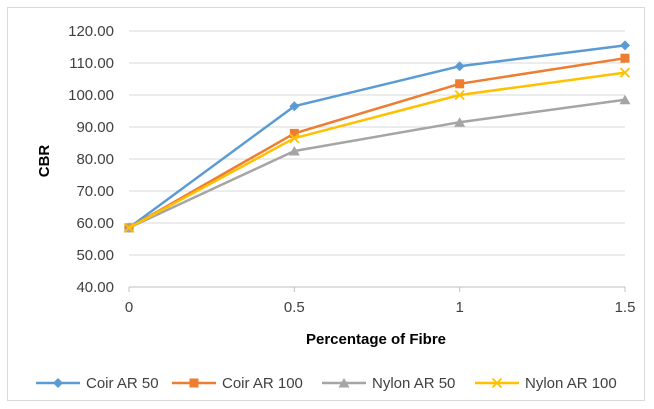 This screenshot has height=409, width=654. I want to click on x-tick-label: 0.5, so click(294, 307).